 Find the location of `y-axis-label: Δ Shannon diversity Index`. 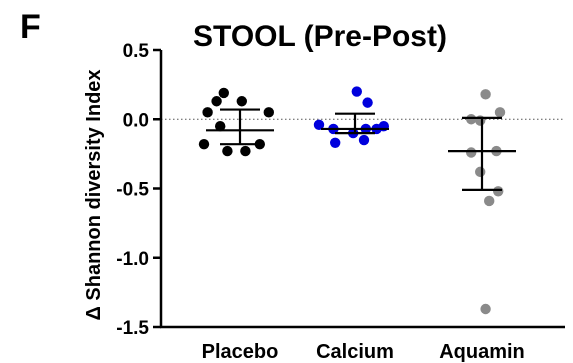

y-axis-label: Δ Shannon diversity Index is located at coordinates (94, 194).